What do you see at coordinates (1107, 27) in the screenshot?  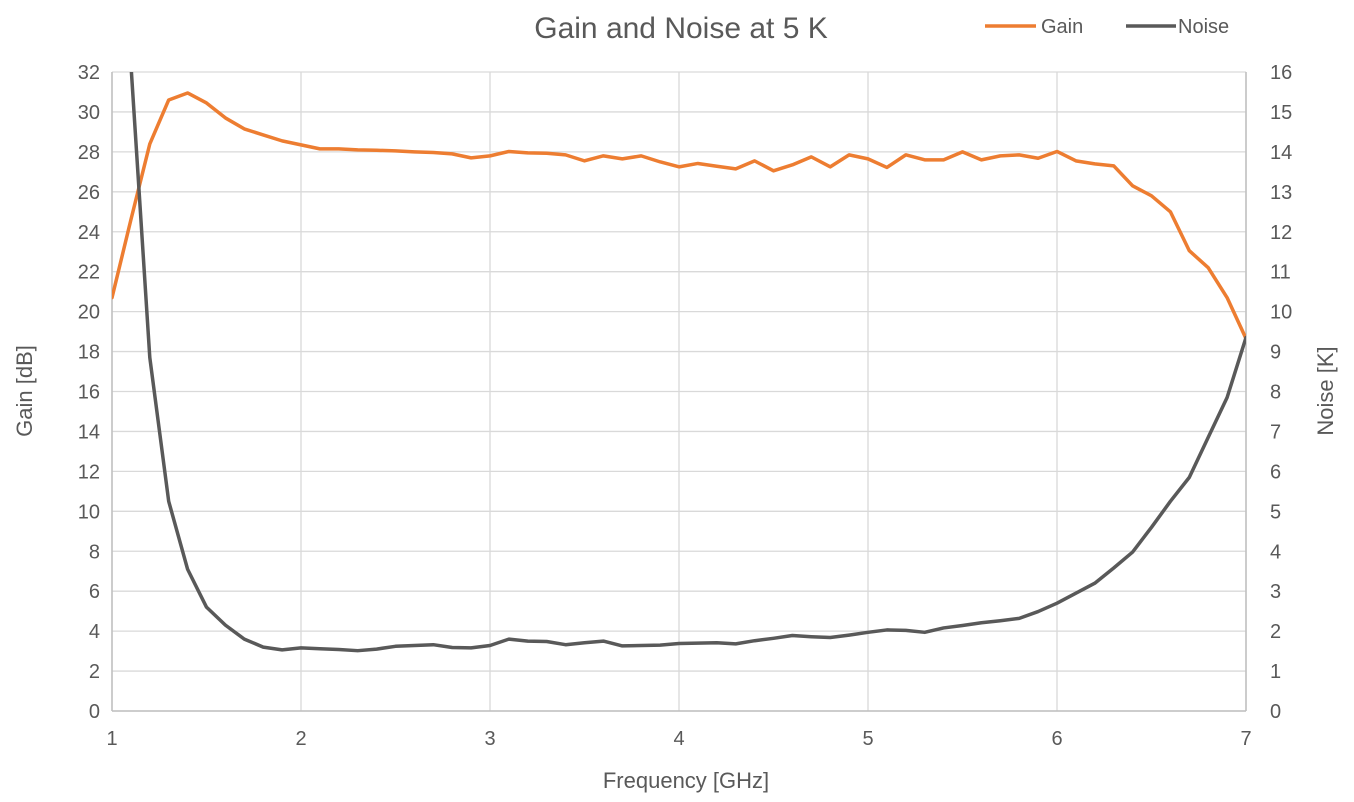 I see `legend: Gain Noise` at bounding box center [1107, 27].